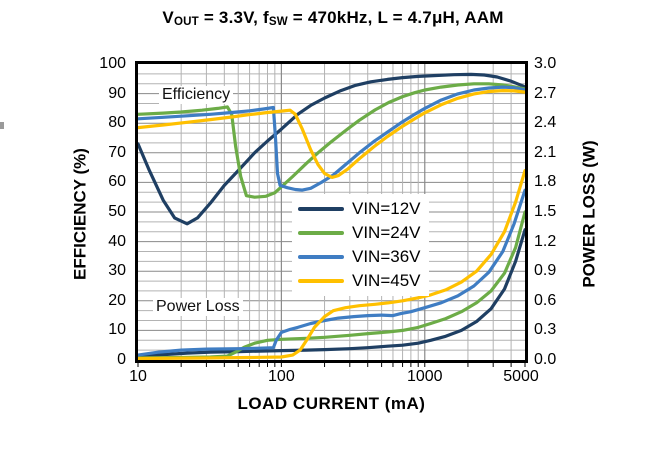  I want to click on y-tick-left: 40, so click(117, 241).